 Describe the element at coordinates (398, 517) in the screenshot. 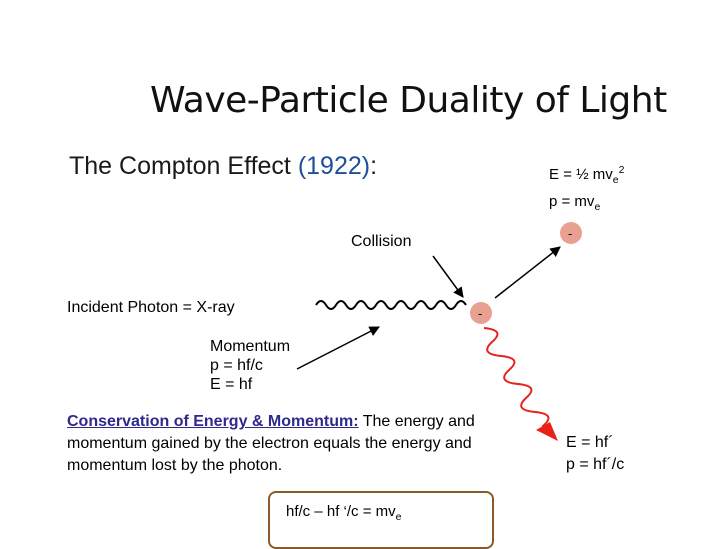

I see `formula-sub: e` at that location.